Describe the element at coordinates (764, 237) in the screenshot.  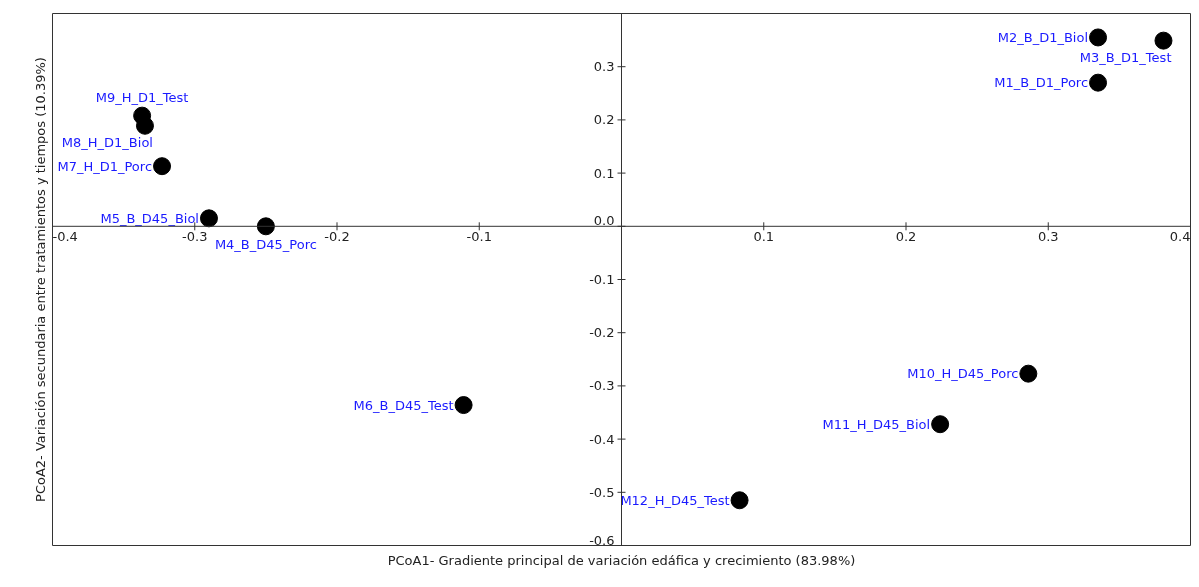
I see `x-tick-label: 0.1` at that location.